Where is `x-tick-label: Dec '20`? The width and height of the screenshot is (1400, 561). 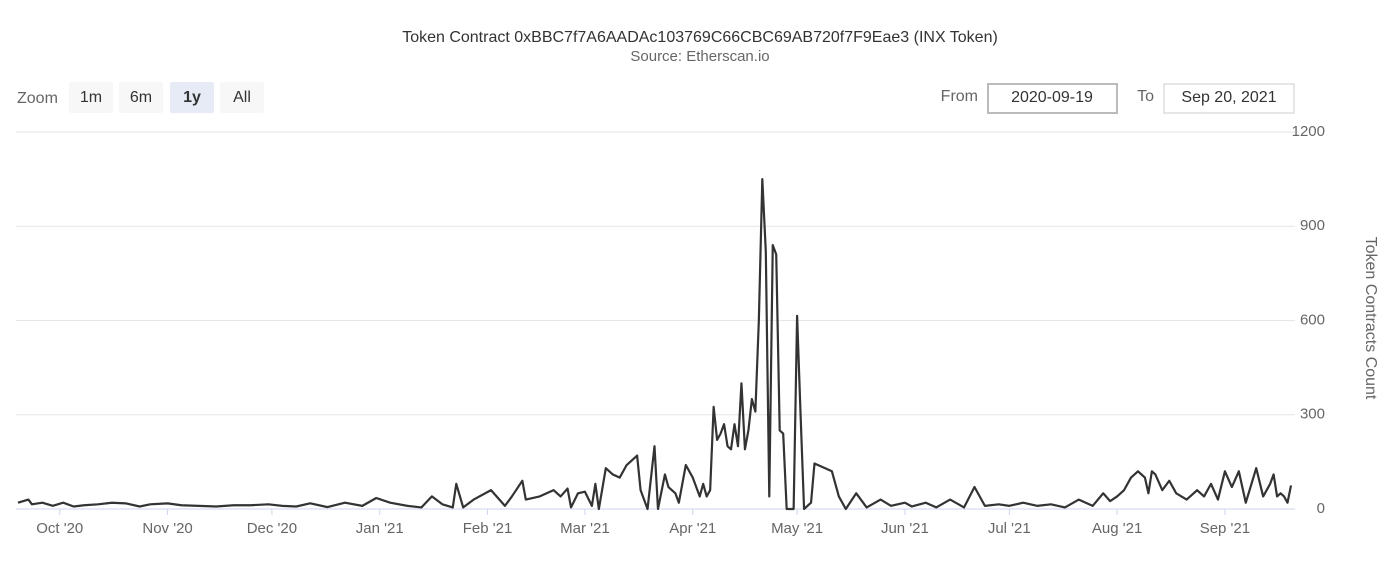 x-tick-label: Dec '20 is located at coordinates (272, 528).